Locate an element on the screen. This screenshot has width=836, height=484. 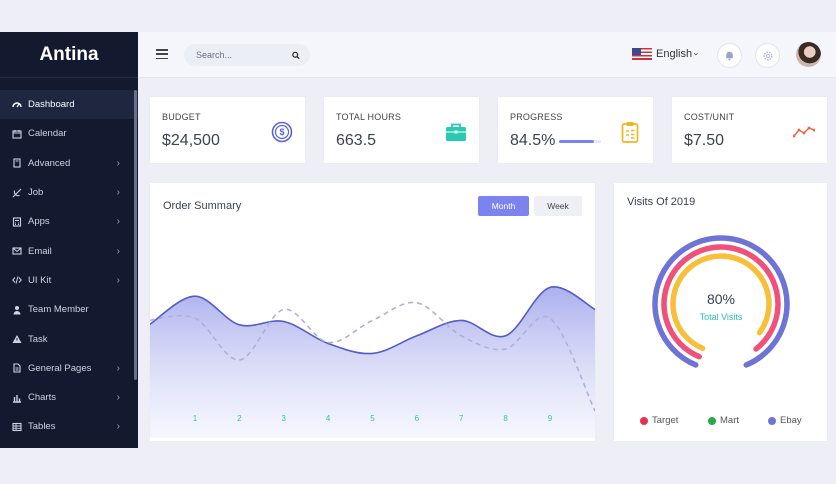
visits-percent: 80% is located at coordinates (721, 299).